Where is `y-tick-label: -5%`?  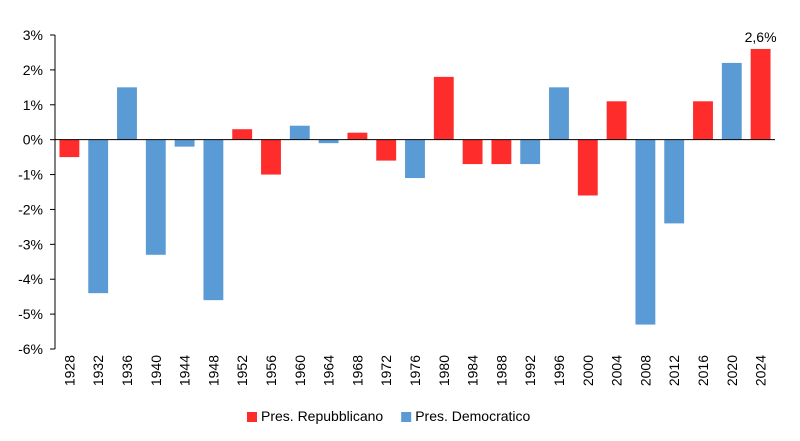 y-tick-label: -5% is located at coordinates (30, 314).